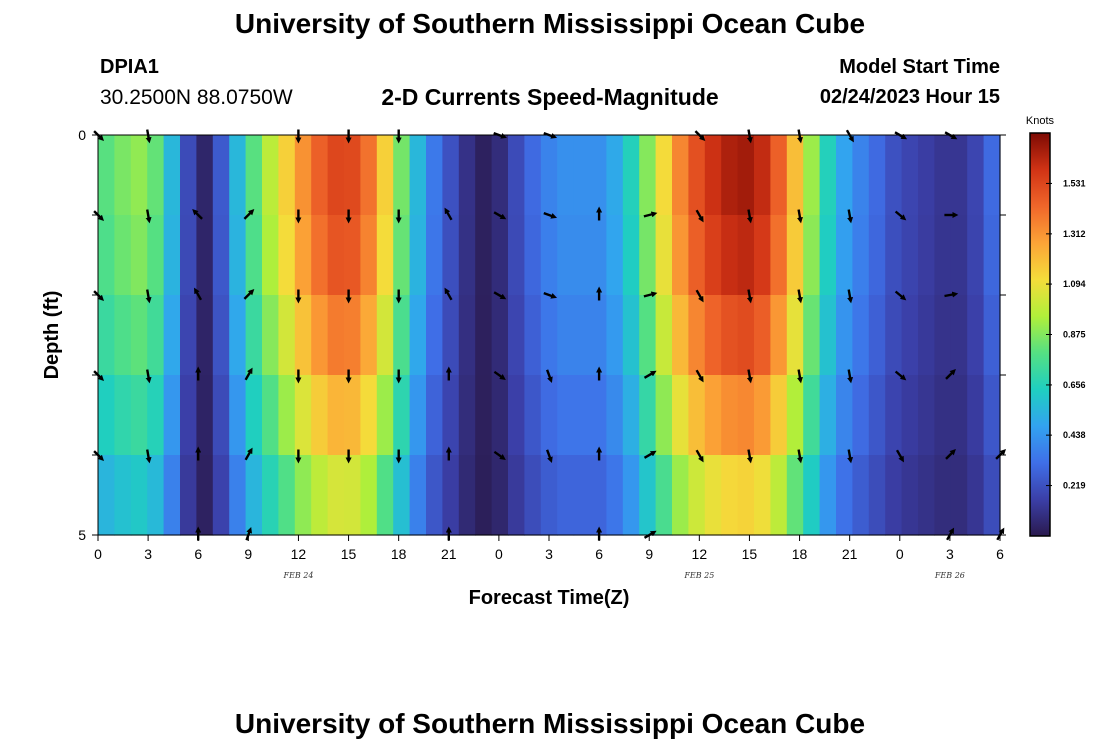  Describe the element at coordinates (900, 554) in the screenshot. I see `x-tick-label: 0` at that location.